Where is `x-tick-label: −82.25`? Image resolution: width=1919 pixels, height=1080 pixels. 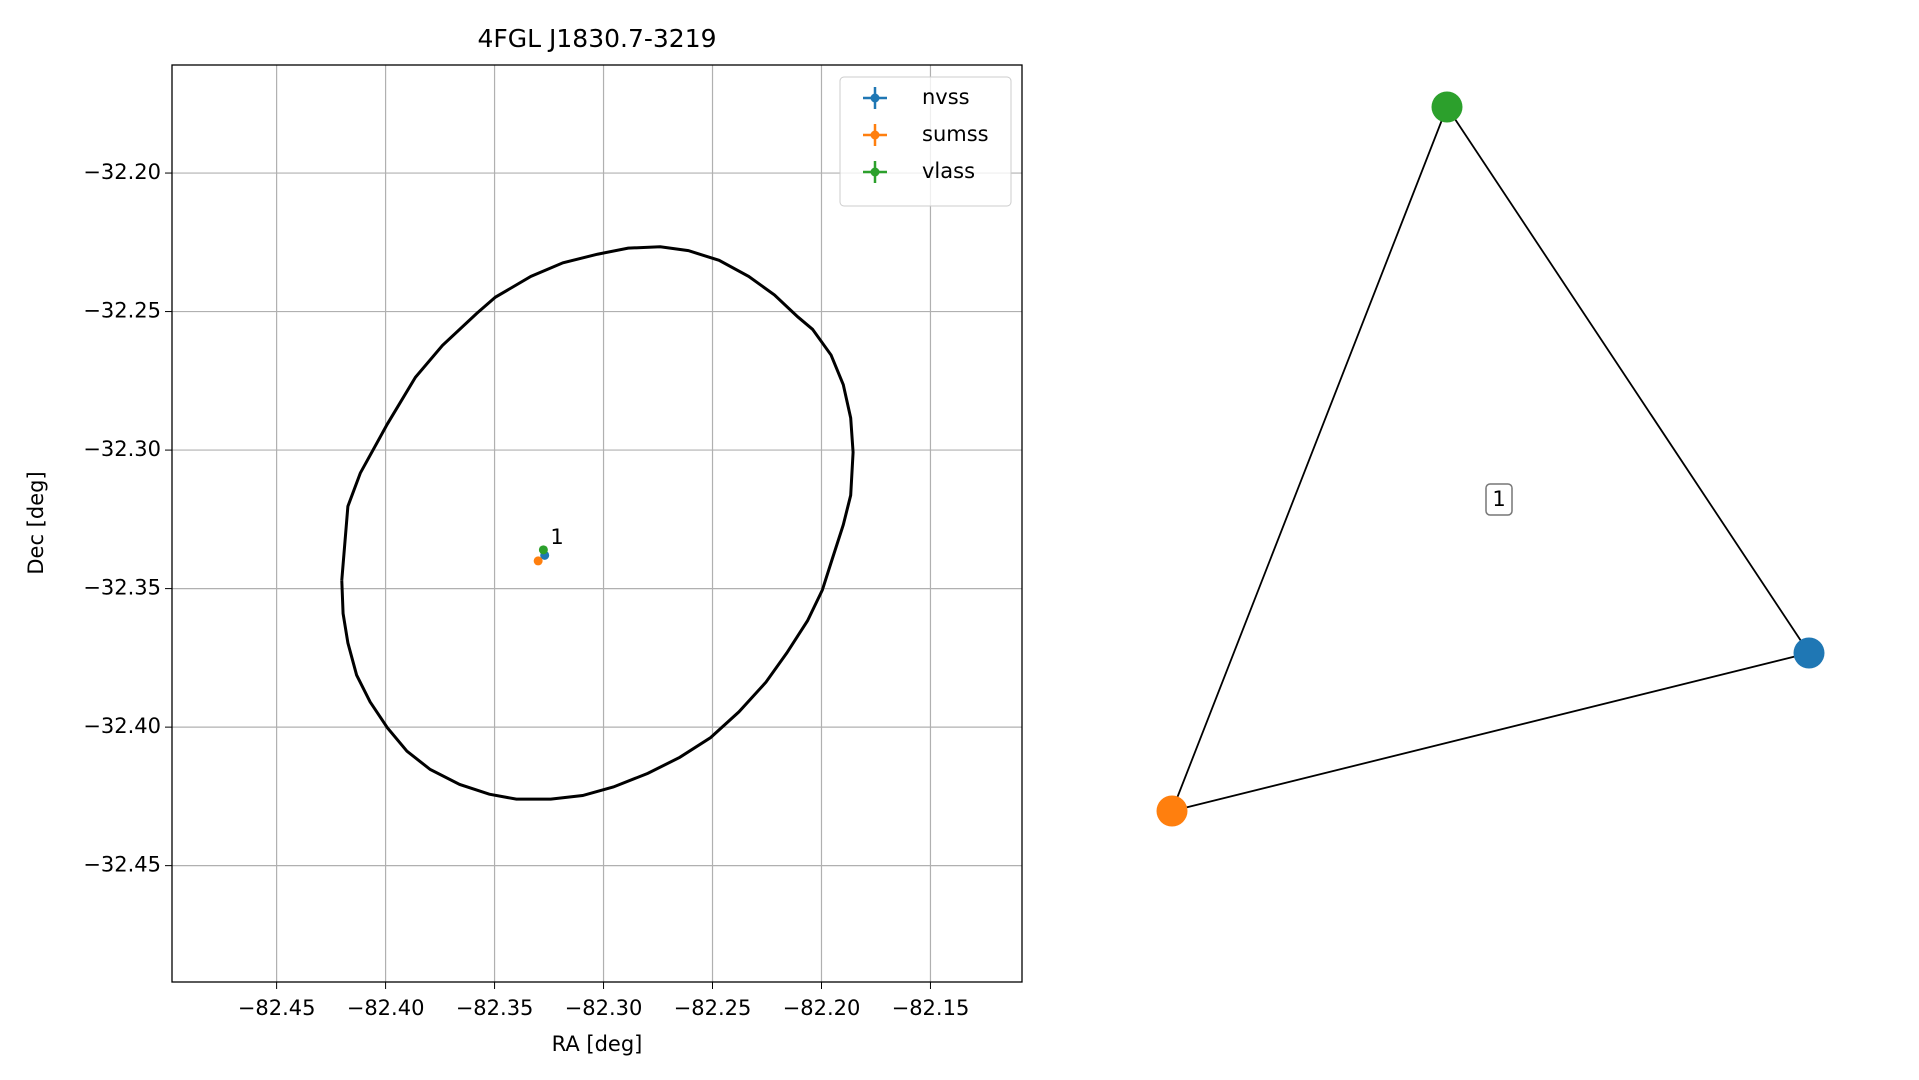 x-tick-label: −82.25 is located at coordinates (713, 1008).